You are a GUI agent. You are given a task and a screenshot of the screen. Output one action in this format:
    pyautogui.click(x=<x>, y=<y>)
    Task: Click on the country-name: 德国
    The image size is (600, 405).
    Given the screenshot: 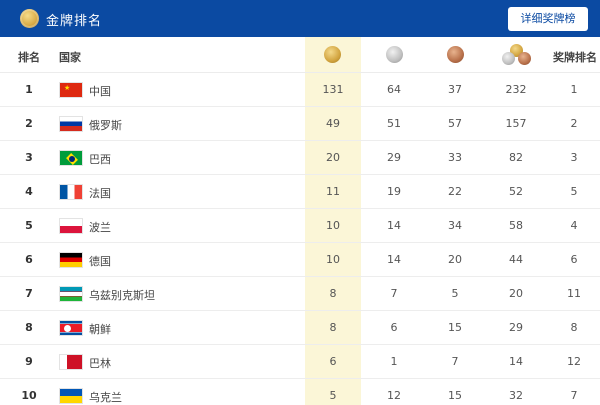 What is the action you would take?
    pyautogui.click(x=100, y=261)
    